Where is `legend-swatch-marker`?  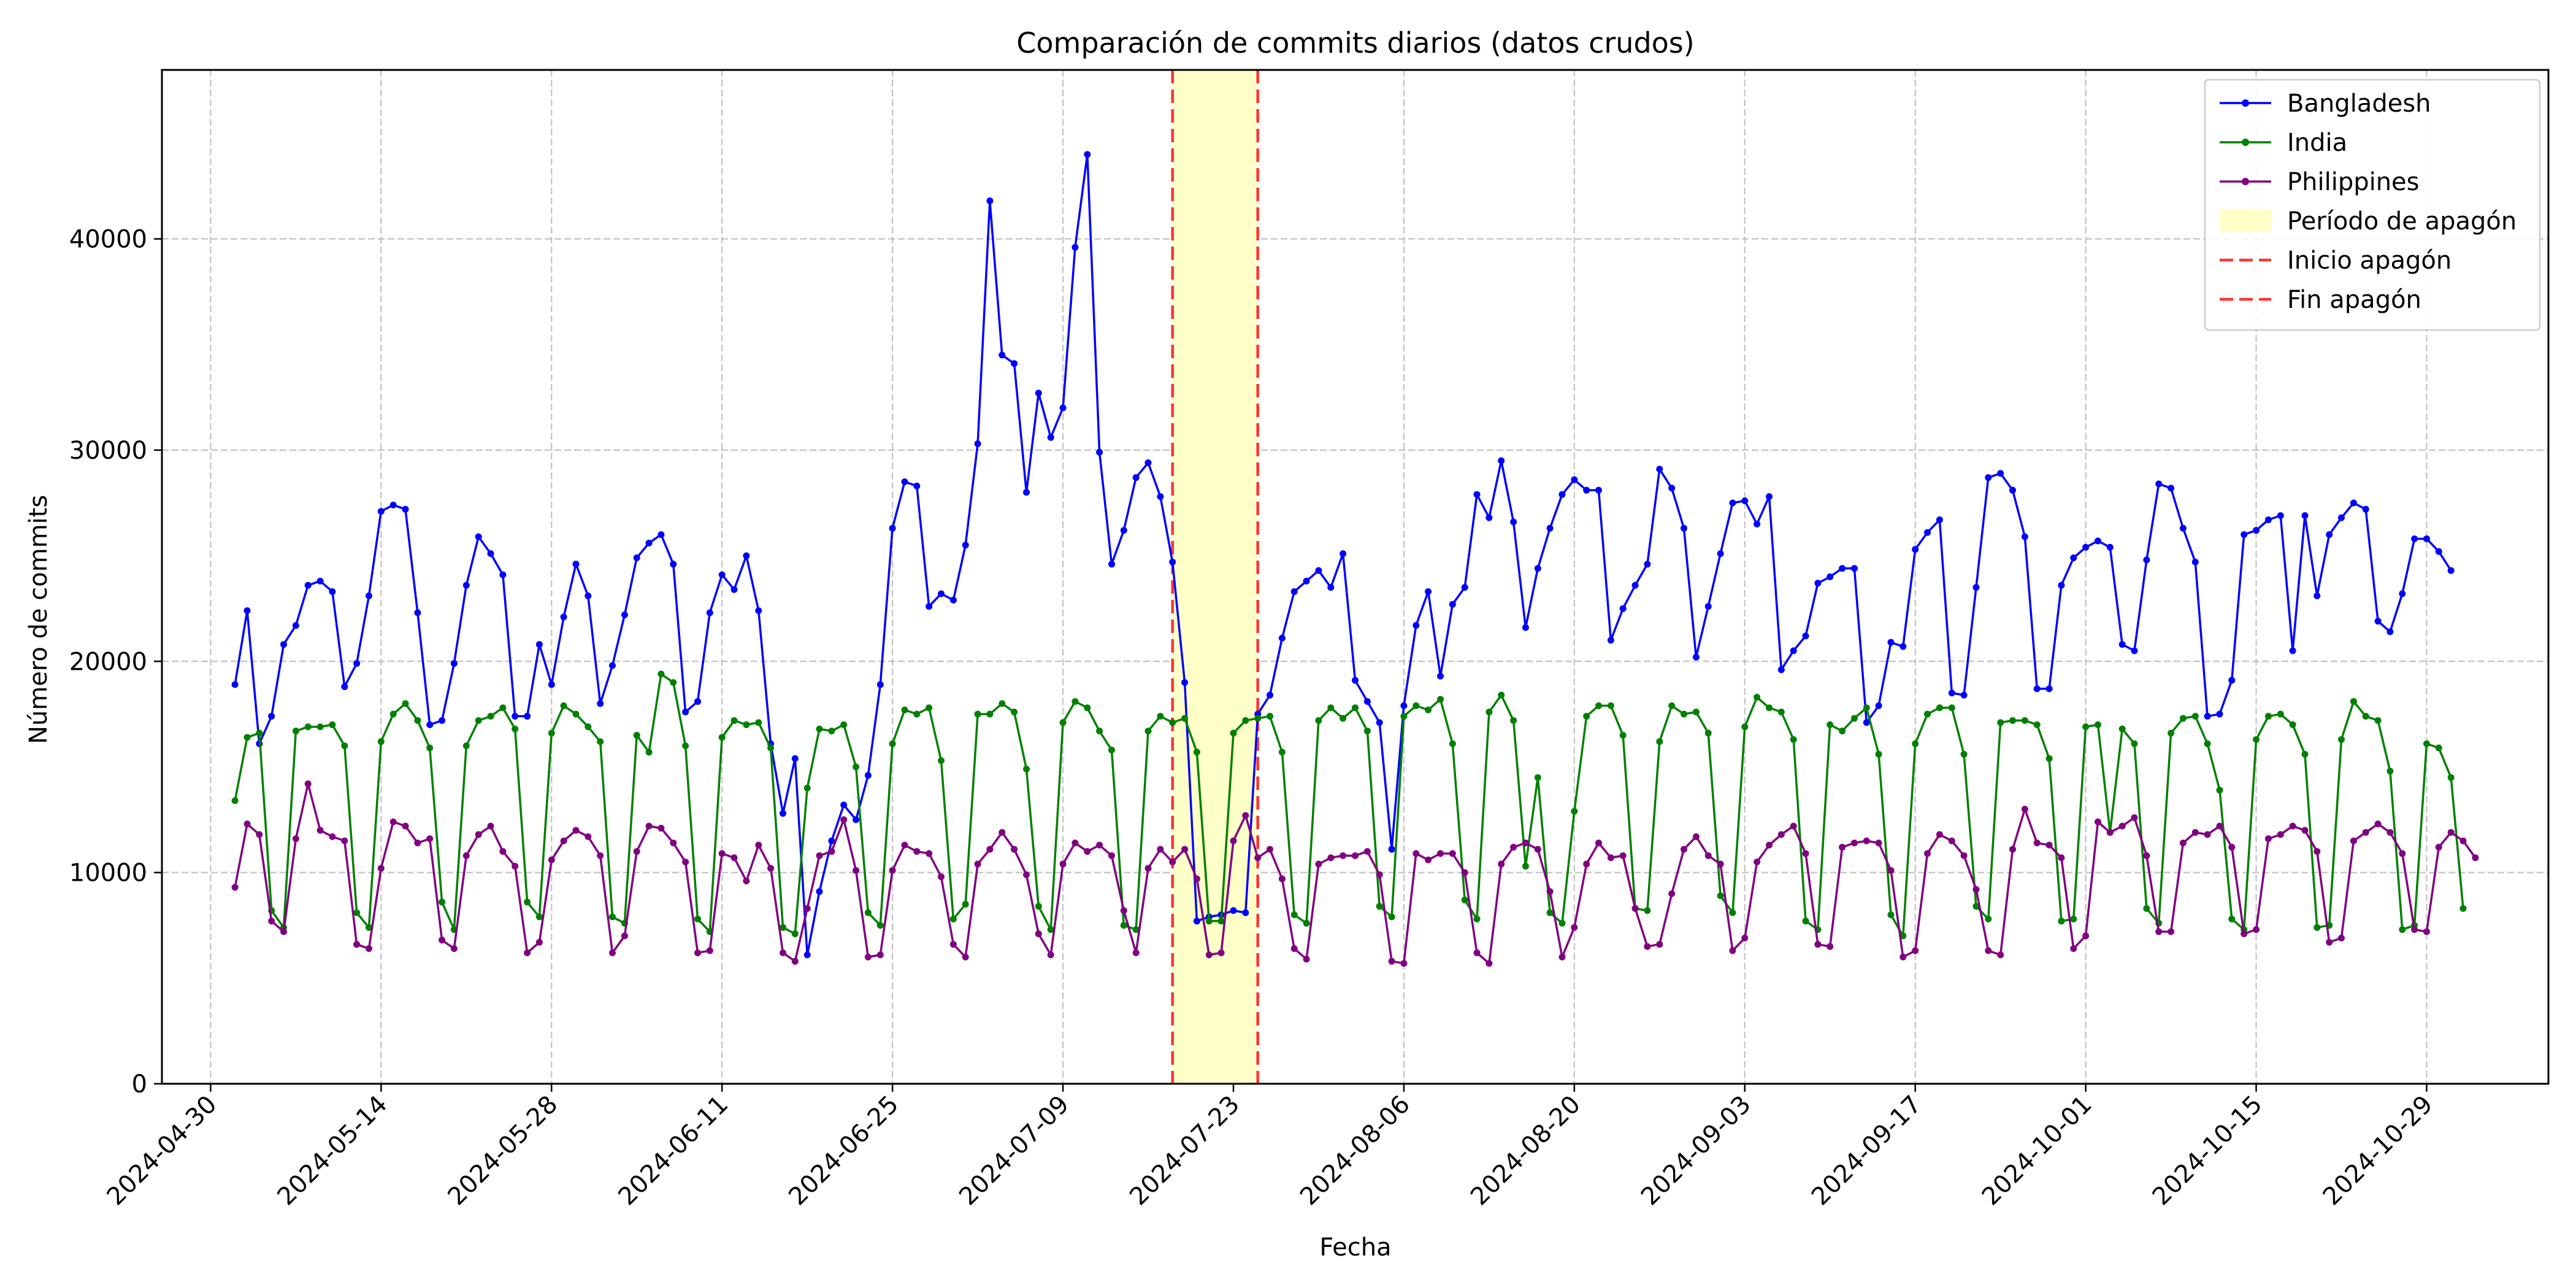 legend-swatch-marker is located at coordinates (2245, 181).